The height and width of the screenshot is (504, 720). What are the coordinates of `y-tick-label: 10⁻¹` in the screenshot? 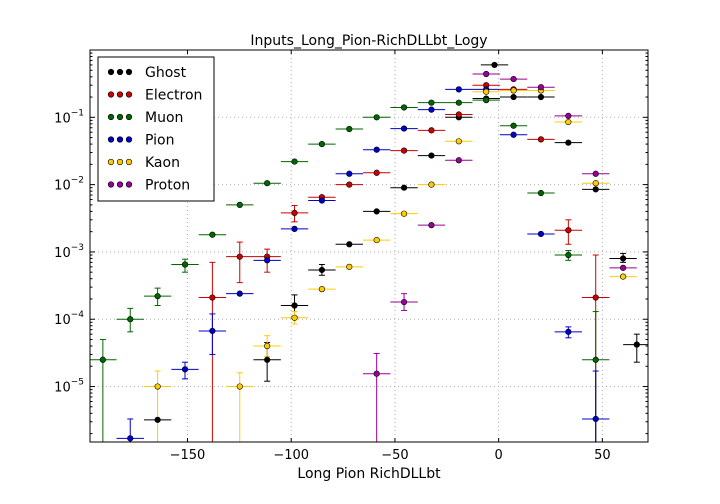 It's located at (69, 117).